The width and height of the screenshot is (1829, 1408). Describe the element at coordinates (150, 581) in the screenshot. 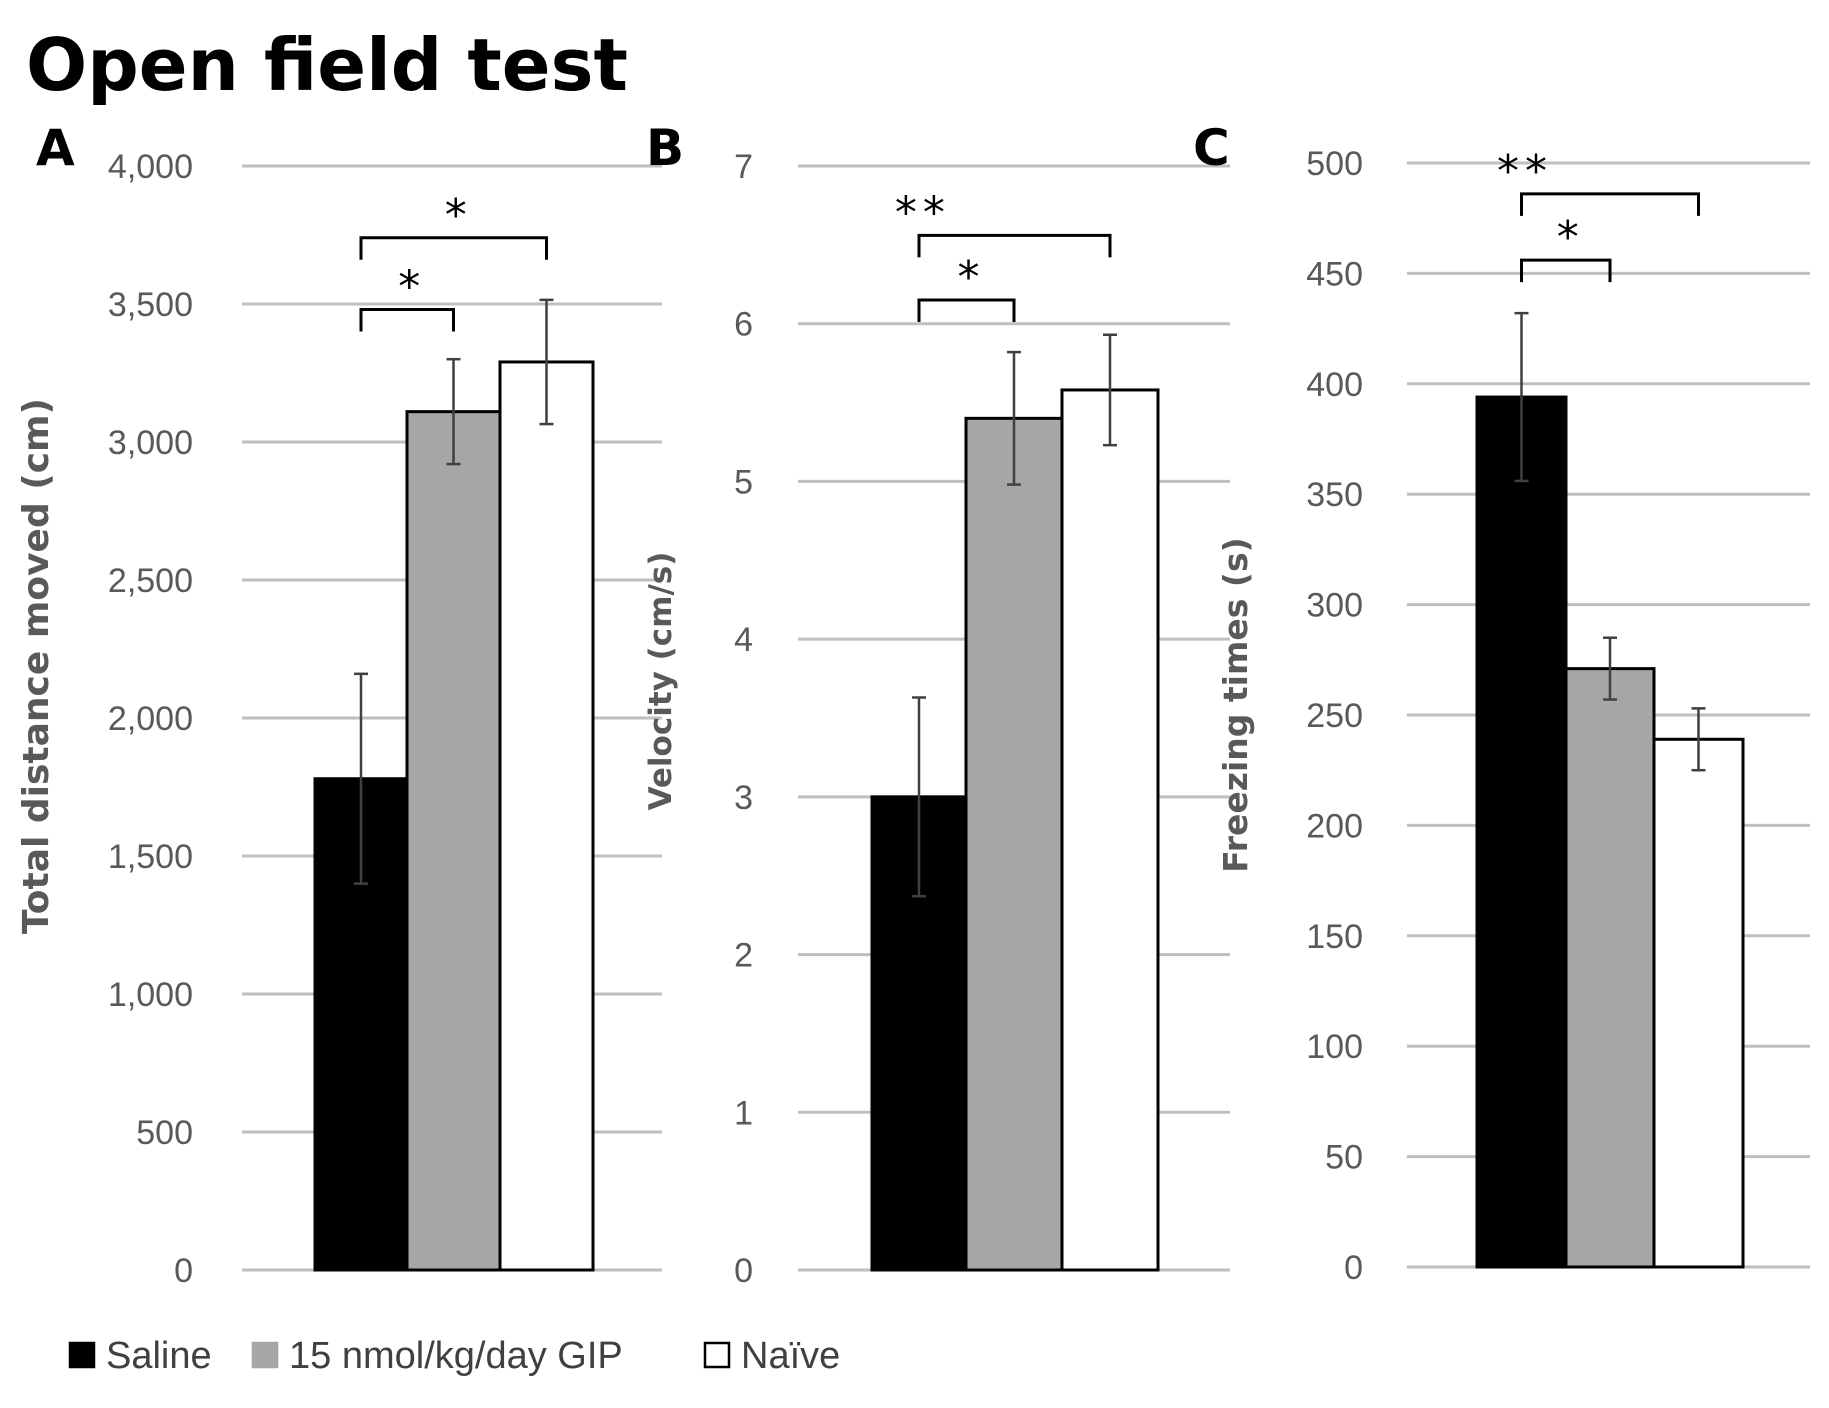

I see `y-tick-label: 2,500` at that location.